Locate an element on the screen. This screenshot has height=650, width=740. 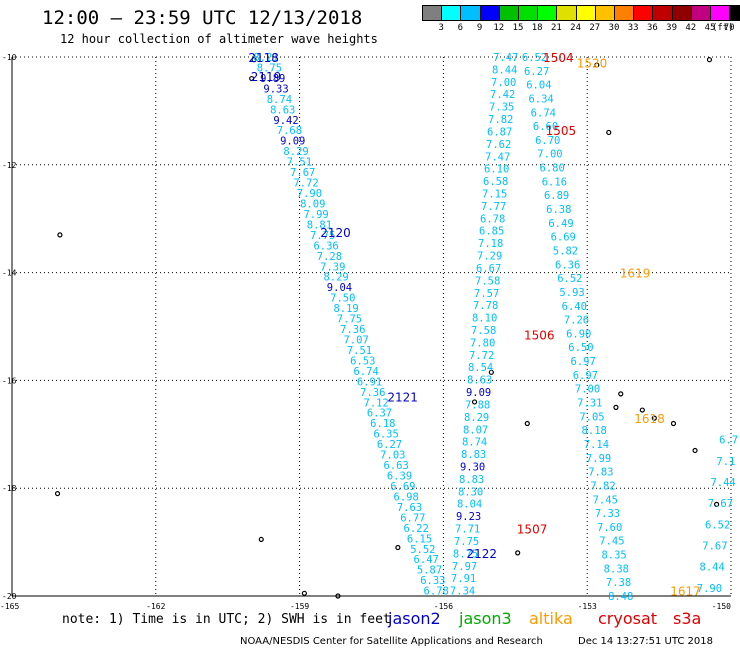
wave-height-value: 5.52 is located at coordinates (422, 550).